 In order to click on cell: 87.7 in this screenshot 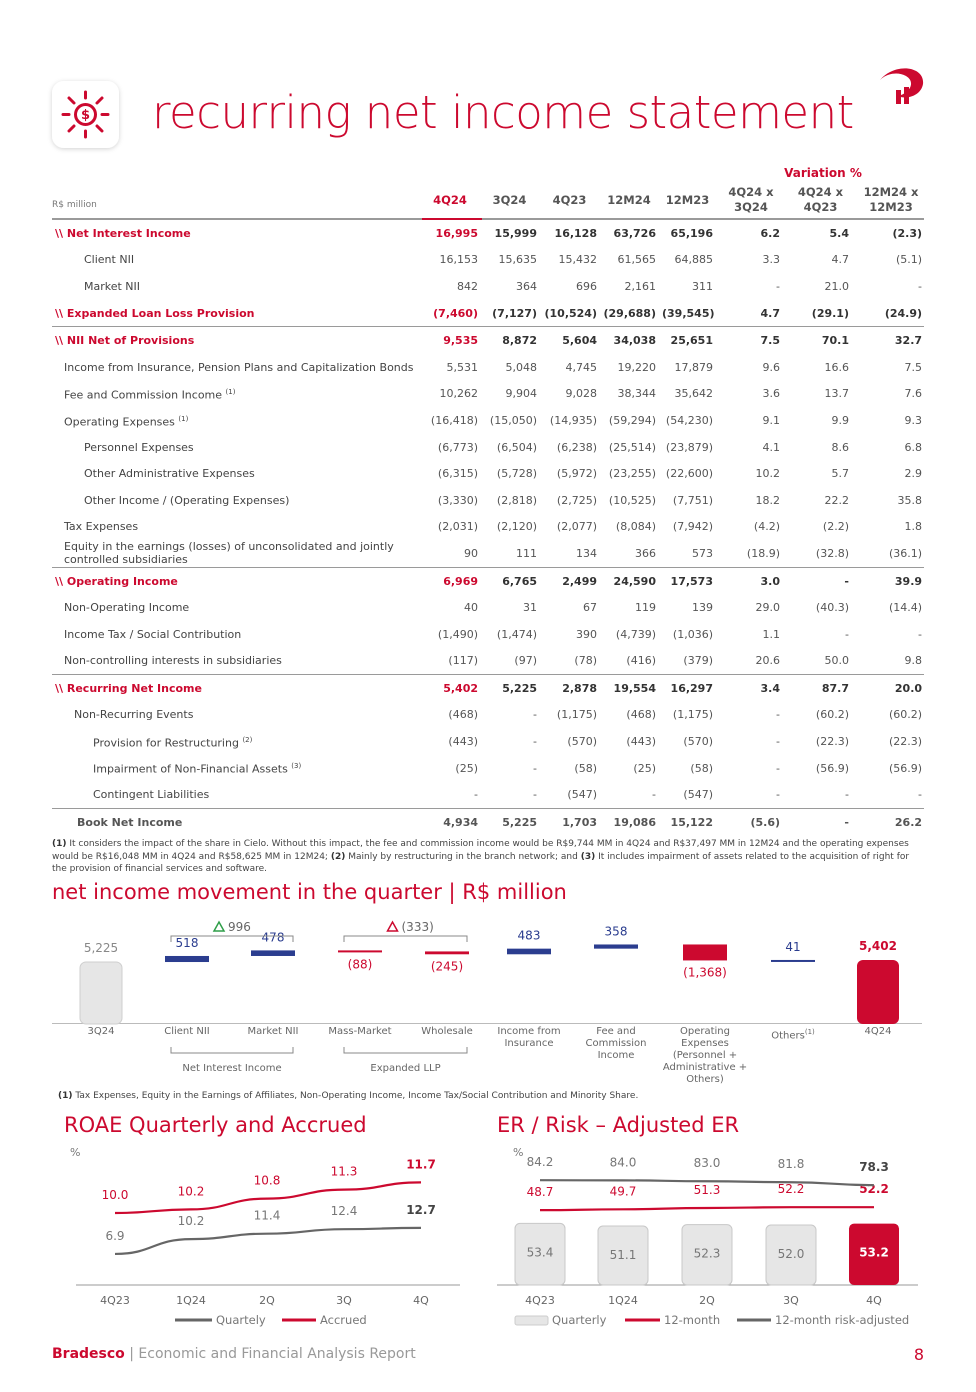, I will do `click(835, 688)`.